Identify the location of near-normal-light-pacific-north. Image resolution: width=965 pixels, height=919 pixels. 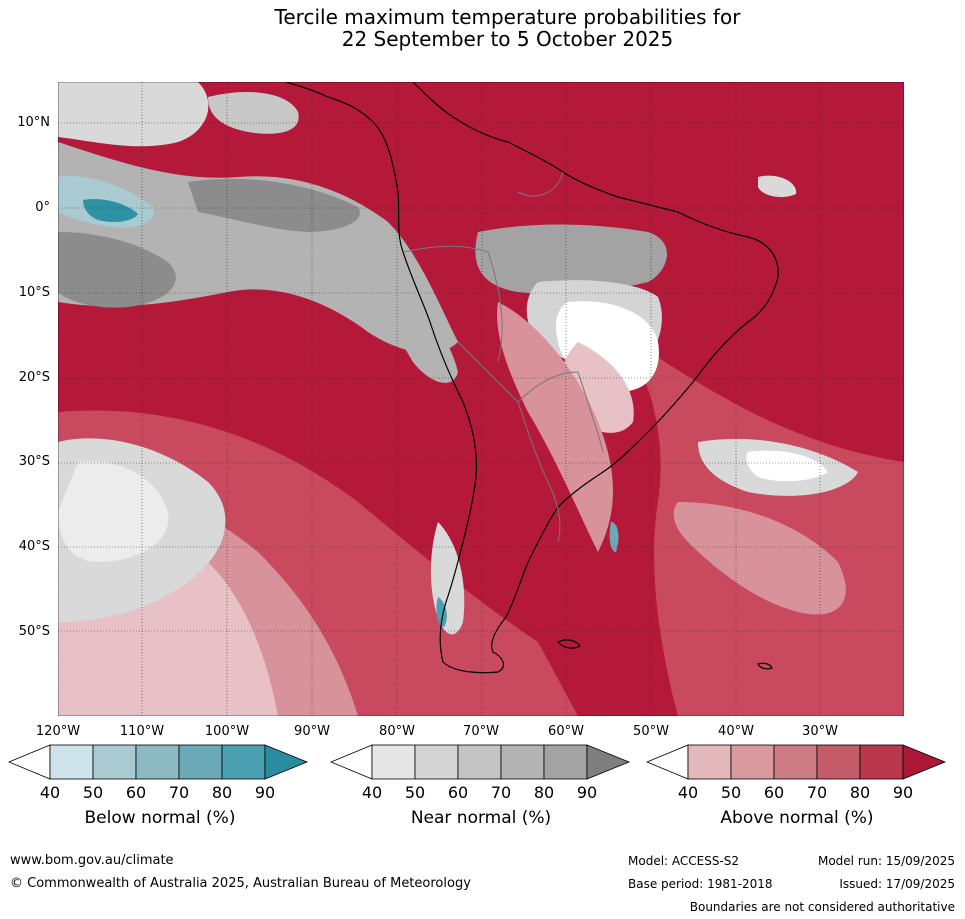
(133, 114).